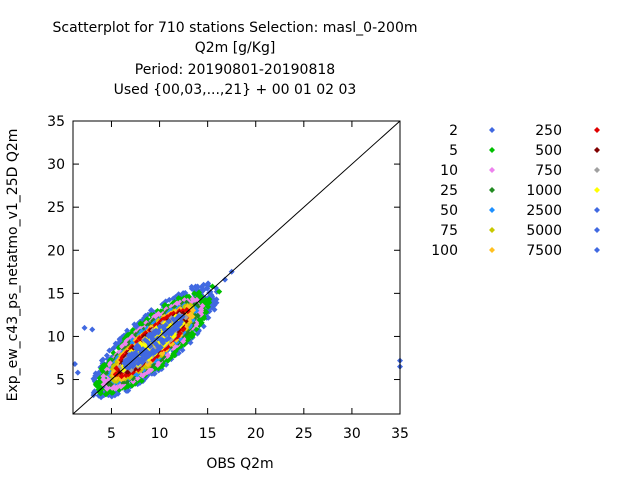  What do you see at coordinates (352, 434) in the screenshot?
I see `x-tick-label: 30` at bounding box center [352, 434].